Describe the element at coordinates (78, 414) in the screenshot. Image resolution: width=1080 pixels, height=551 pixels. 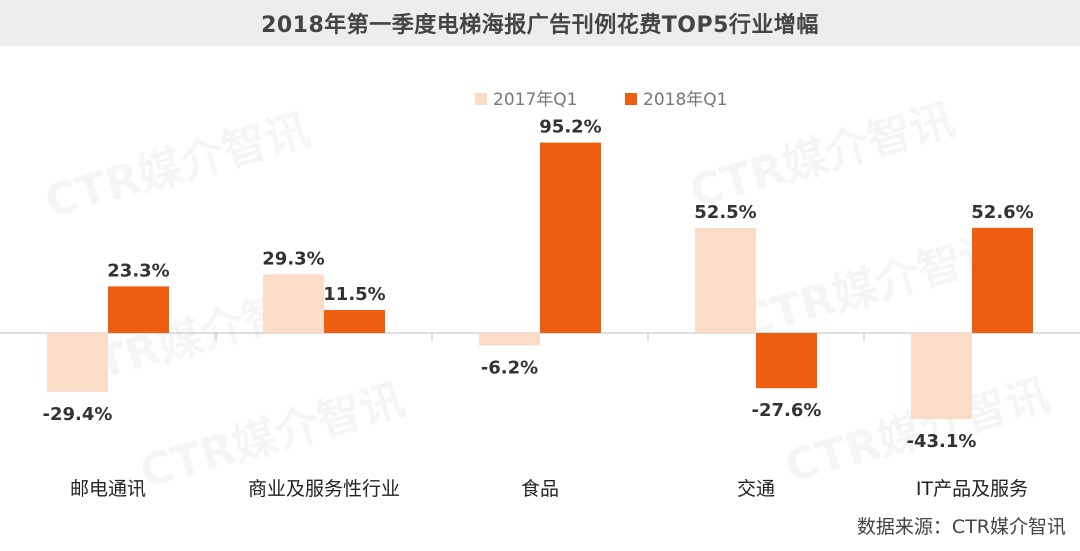
I see `data-label: -29.4%` at that location.